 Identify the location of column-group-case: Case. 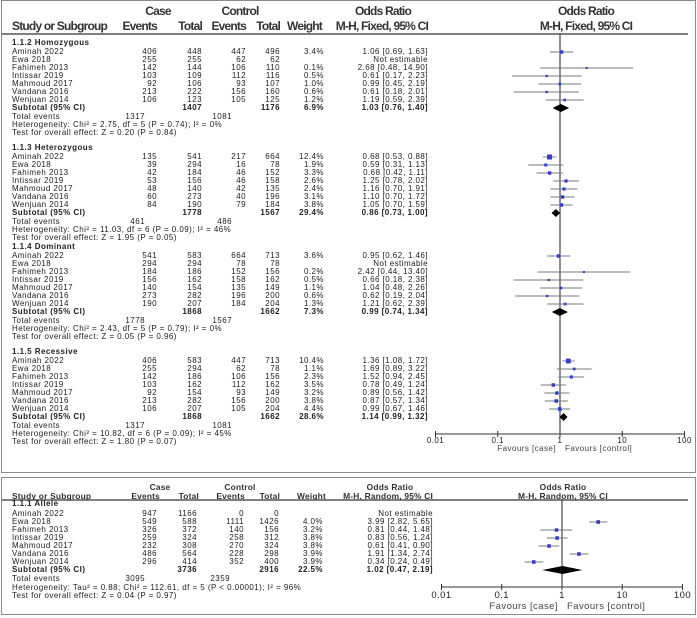
(158, 11).